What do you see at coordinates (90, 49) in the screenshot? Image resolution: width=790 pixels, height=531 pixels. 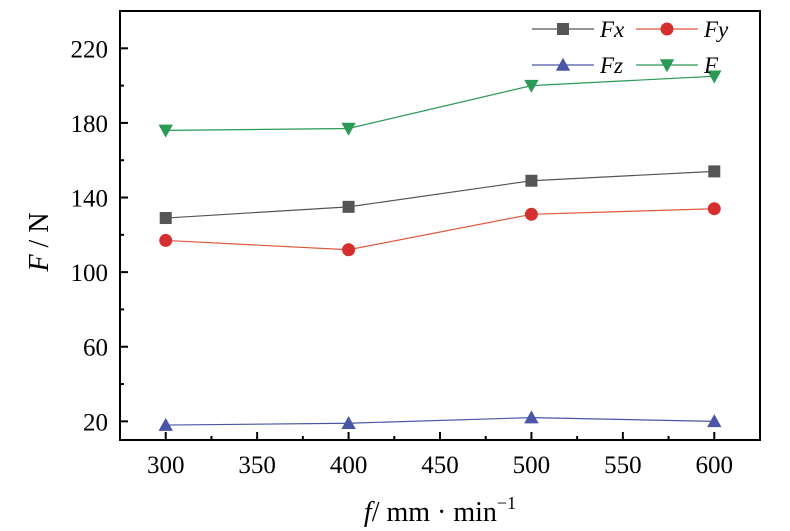 I see `y-tick-label: 220` at bounding box center [90, 49].